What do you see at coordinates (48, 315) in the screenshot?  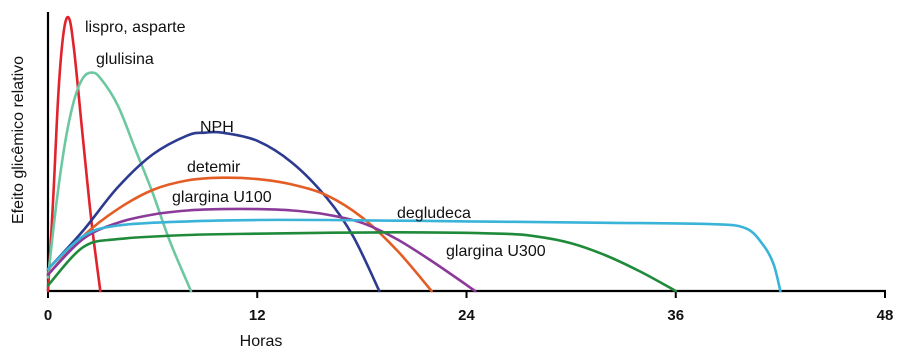 I see `x-tick-label: 0` at bounding box center [48, 315].